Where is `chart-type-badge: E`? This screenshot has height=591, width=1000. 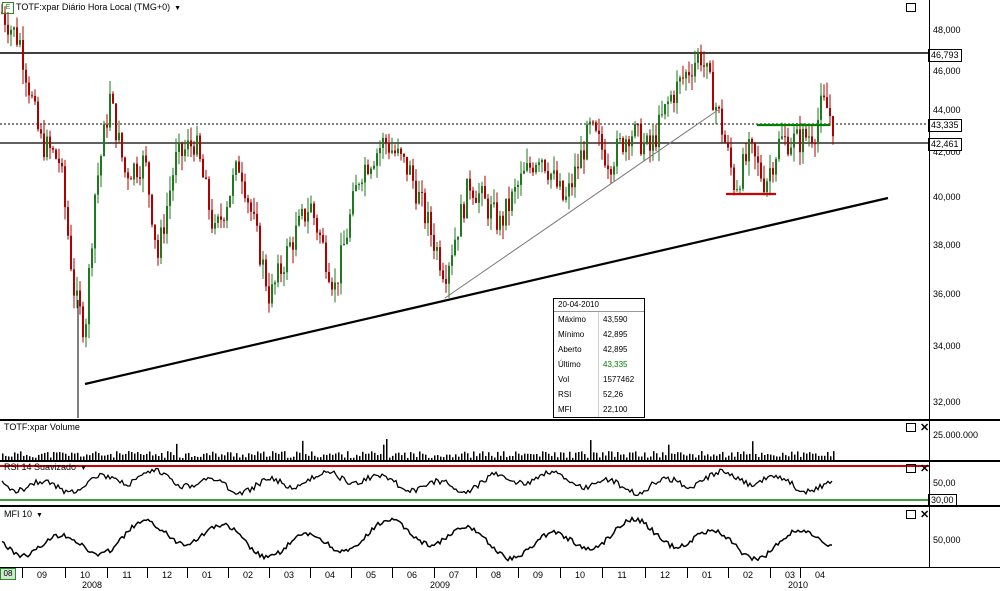 chart-type-badge: E is located at coordinates (8, 8).